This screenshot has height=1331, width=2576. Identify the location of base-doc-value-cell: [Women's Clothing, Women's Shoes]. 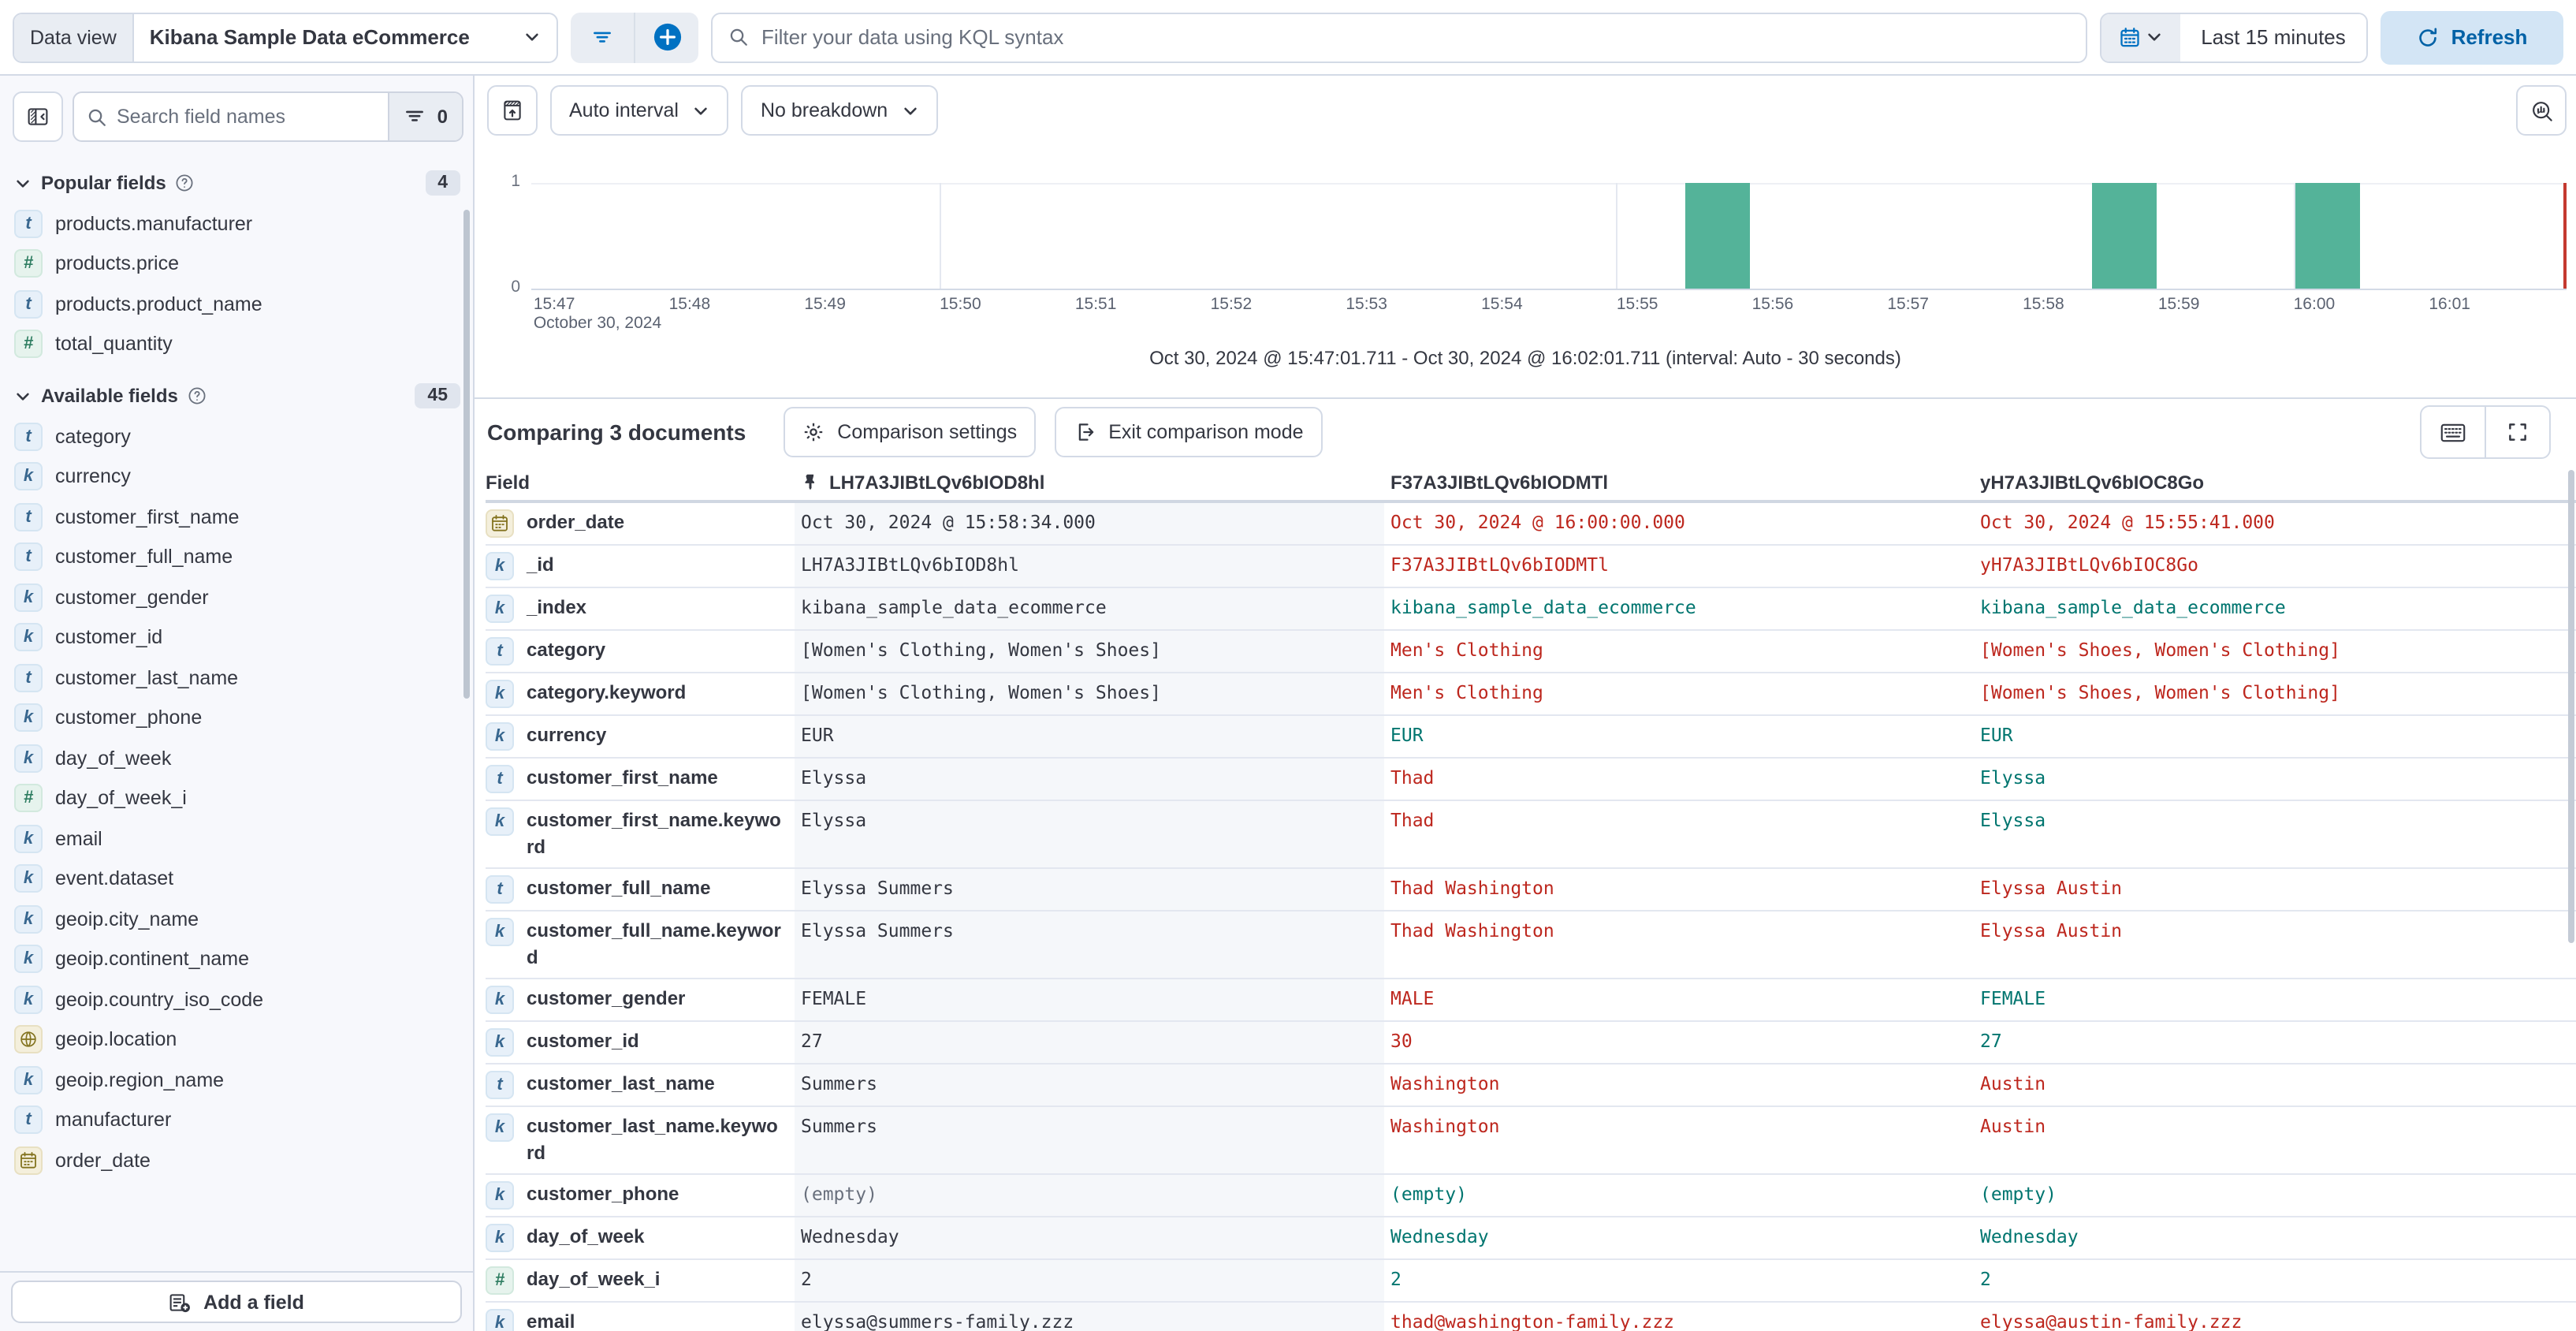
(1089, 651).